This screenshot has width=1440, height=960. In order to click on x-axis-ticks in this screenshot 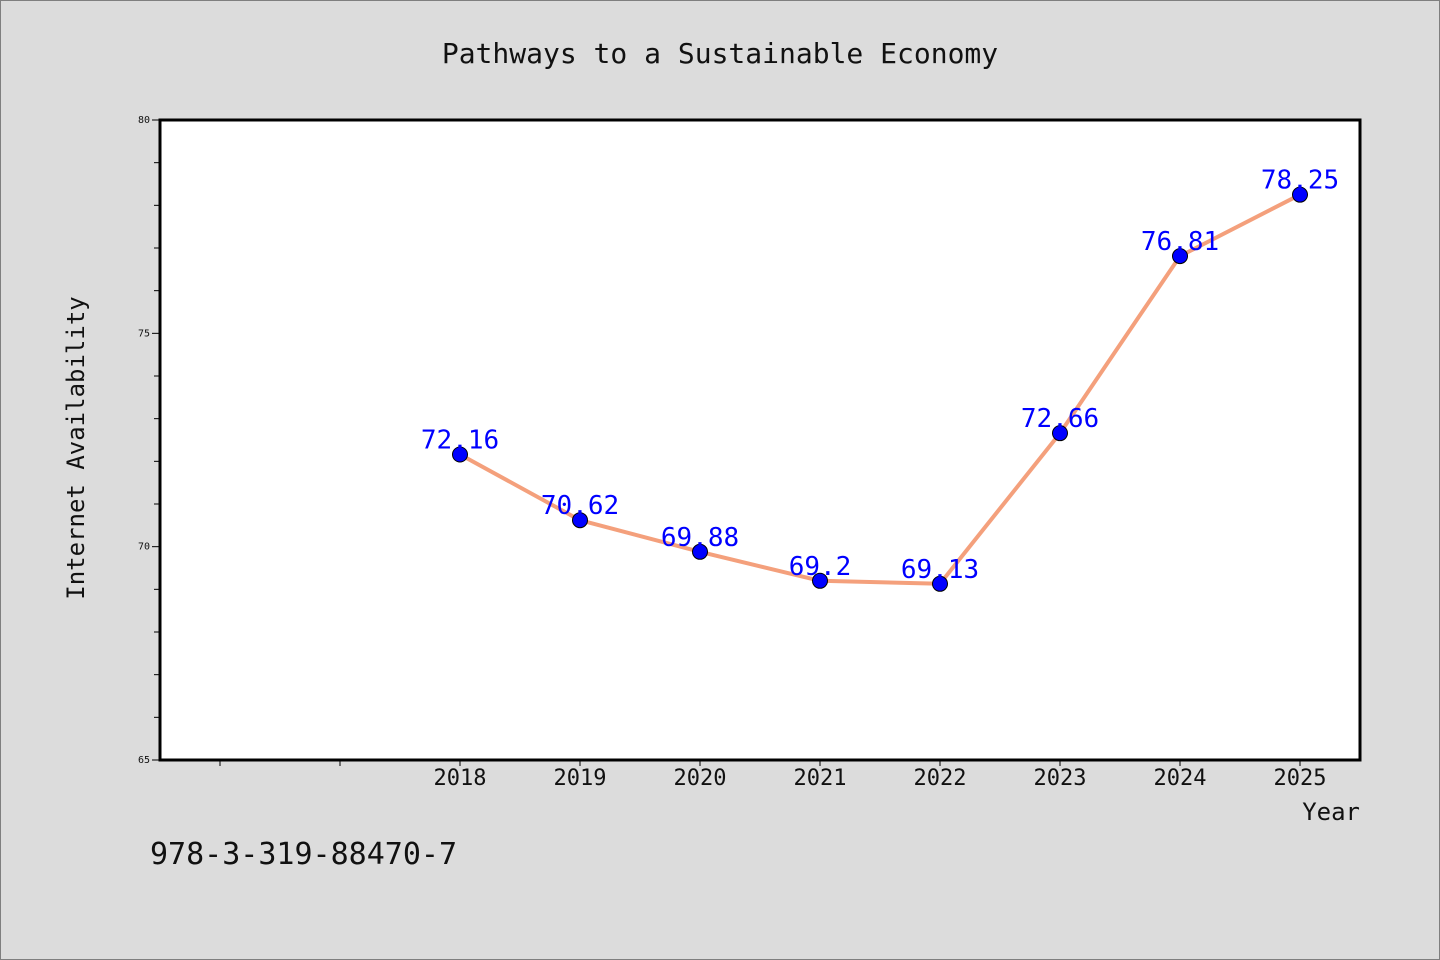, I will do `click(760, 763)`.